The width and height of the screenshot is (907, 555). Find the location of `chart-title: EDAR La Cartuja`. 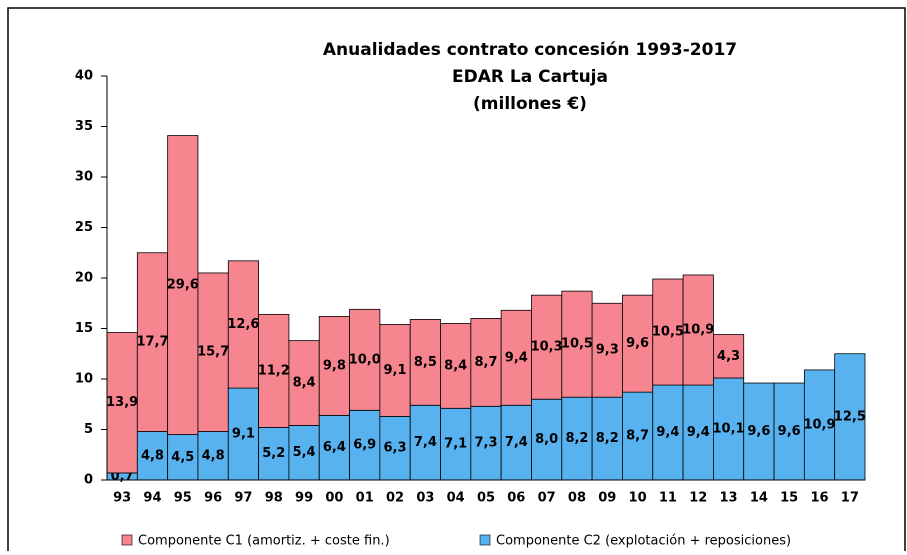

chart-title: EDAR La Cartuja is located at coordinates (530, 77).